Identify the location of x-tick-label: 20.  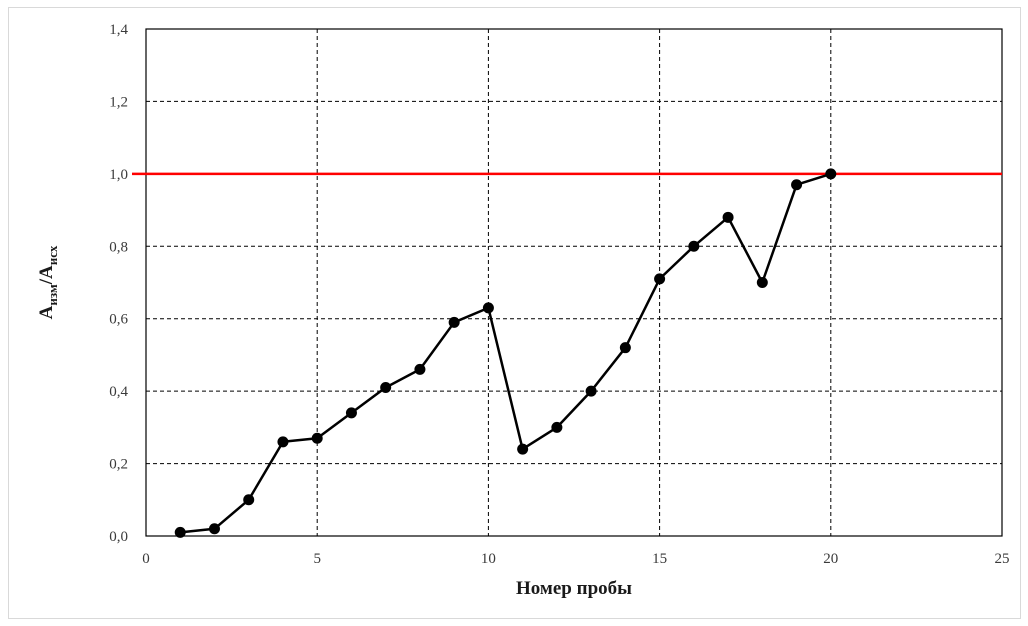
(830, 559).